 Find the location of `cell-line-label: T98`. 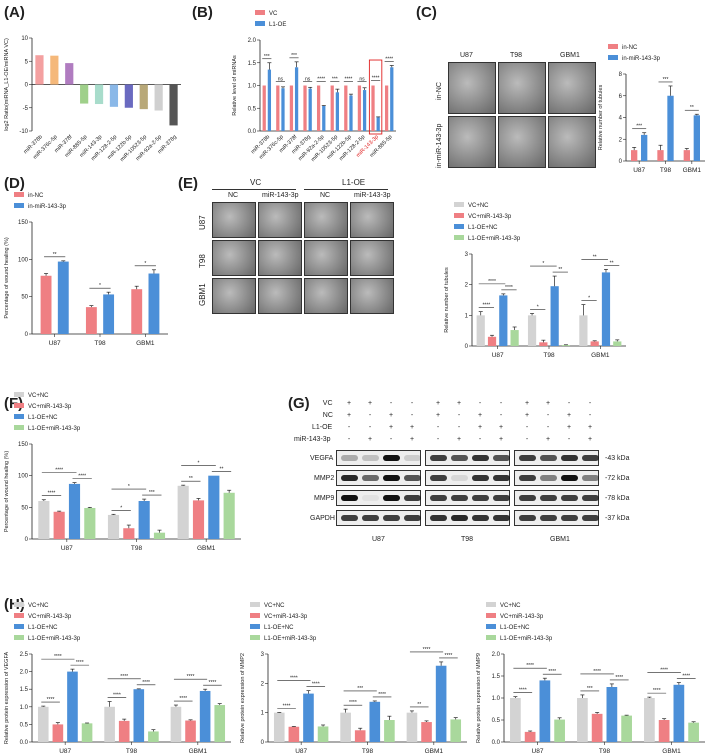

cell-line-label: T98 is located at coordinates (467, 539).